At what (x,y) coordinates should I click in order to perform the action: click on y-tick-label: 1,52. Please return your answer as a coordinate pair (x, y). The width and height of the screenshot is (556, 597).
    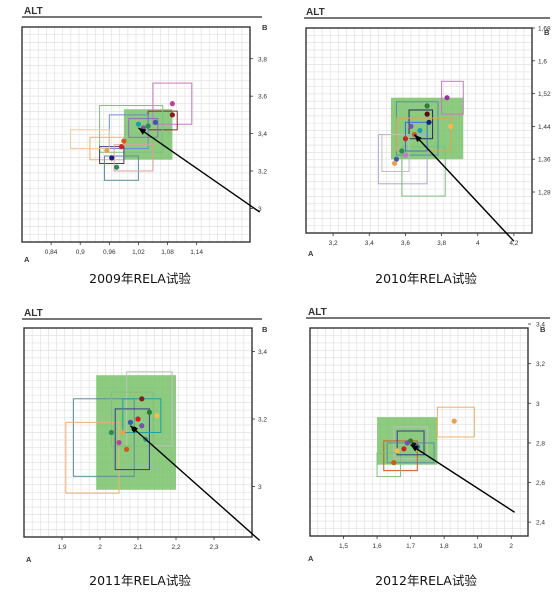
    Looking at the image, I should click on (544, 94).